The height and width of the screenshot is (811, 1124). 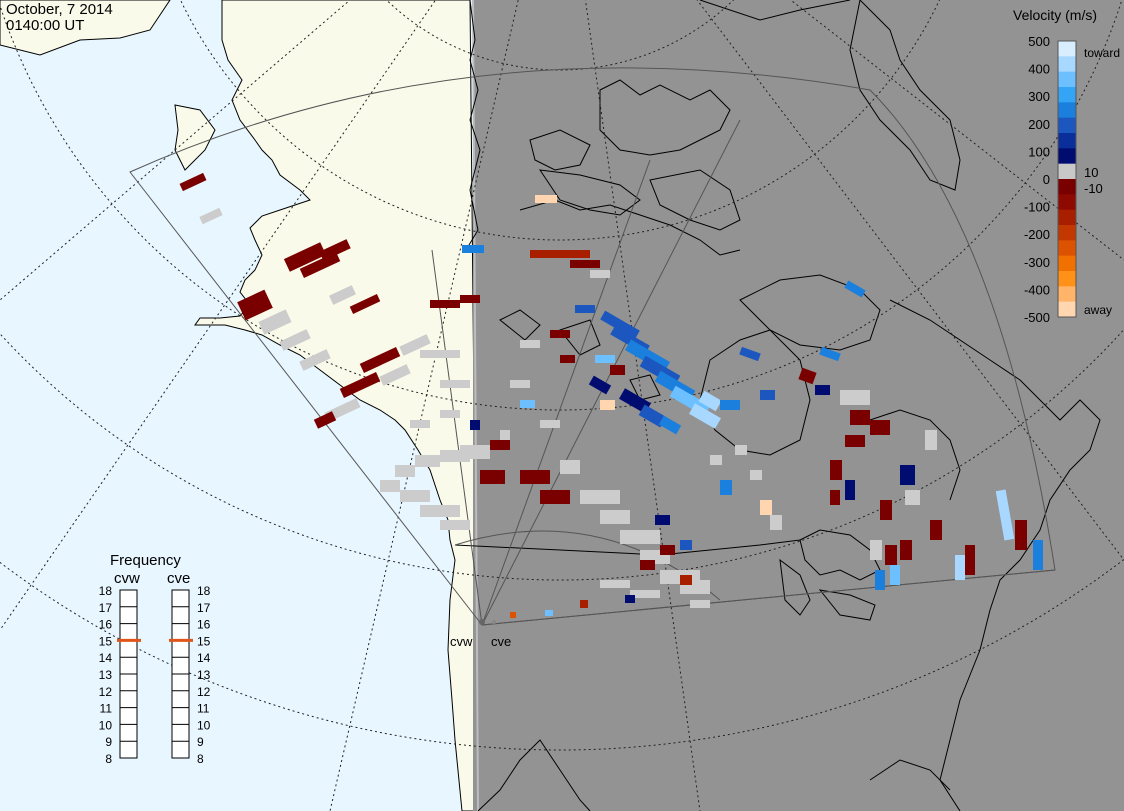 I want to click on title-time: 0140:00 UT, so click(x=45, y=25).